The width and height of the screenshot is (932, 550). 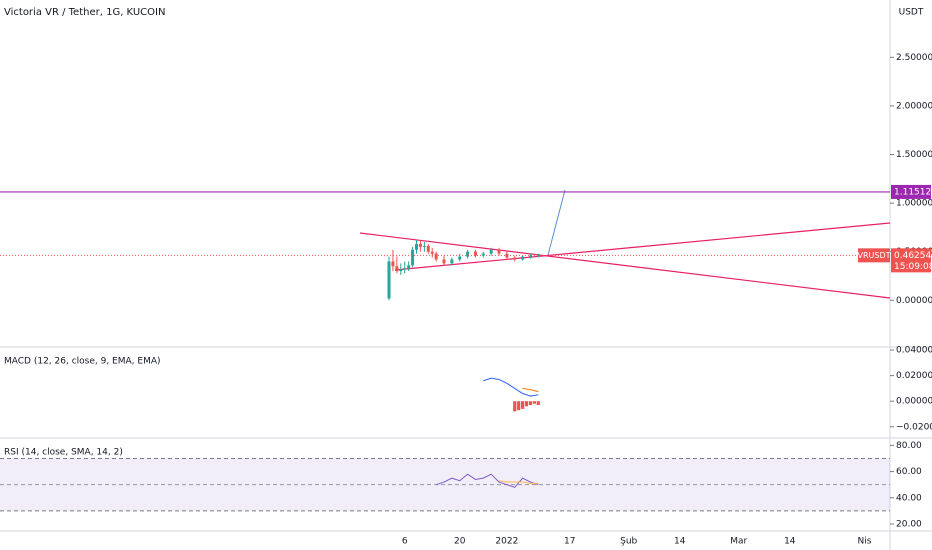 What do you see at coordinates (909, 498) in the screenshot?
I see `y-tick-label: 40.00` at bounding box center [909, 498].